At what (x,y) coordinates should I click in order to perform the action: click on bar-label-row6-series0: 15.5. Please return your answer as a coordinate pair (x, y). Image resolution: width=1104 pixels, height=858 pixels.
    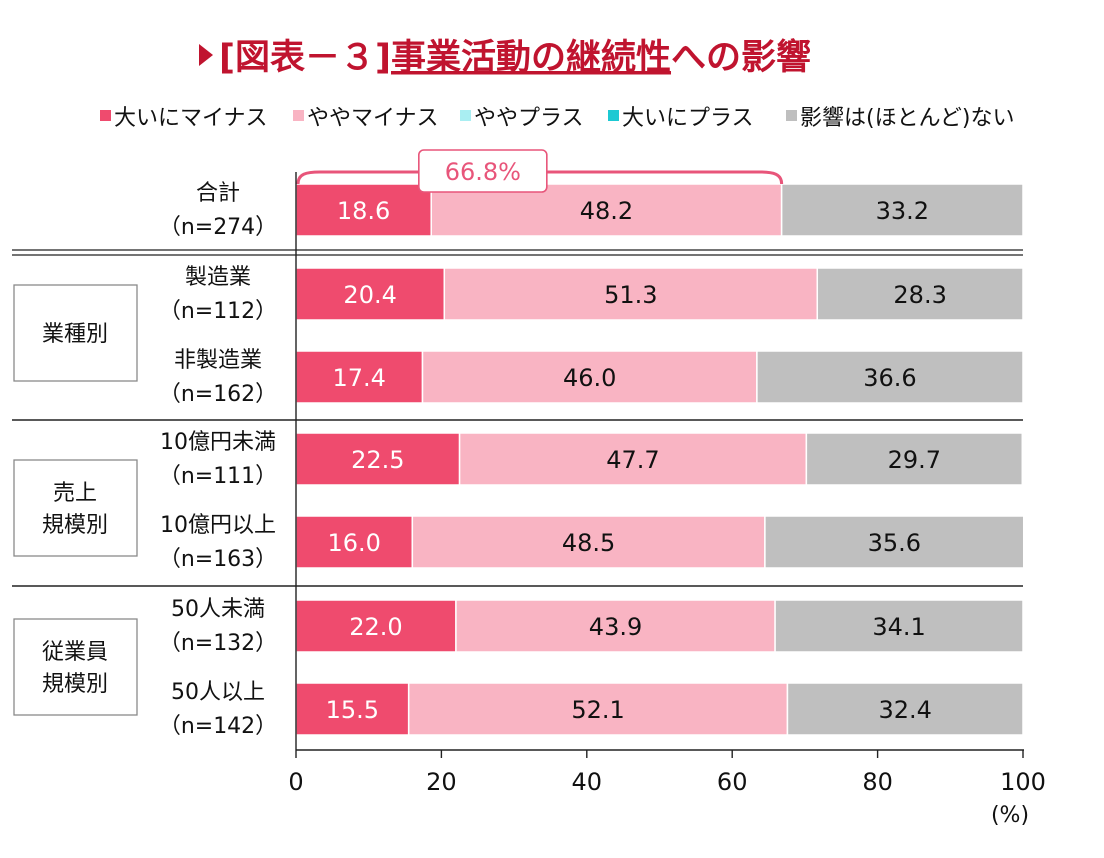
    Looking at the image, I should click on (352, 710).